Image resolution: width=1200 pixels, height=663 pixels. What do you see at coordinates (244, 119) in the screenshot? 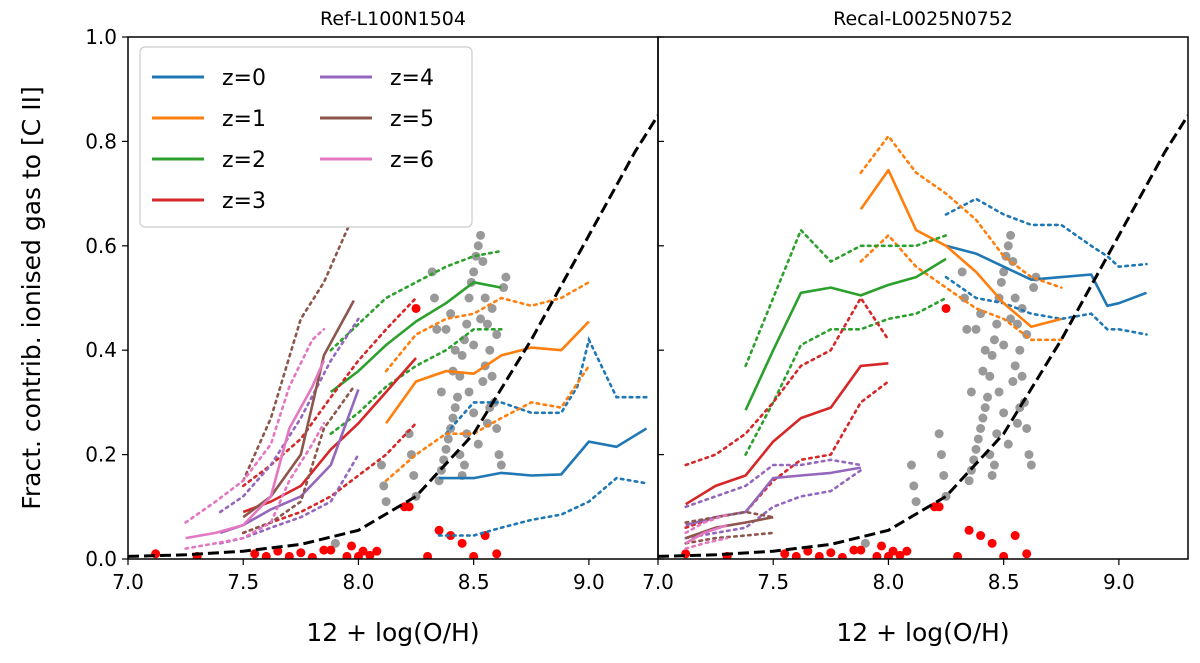
I see `legend-label: z=1` at bounding box center [244, 119].